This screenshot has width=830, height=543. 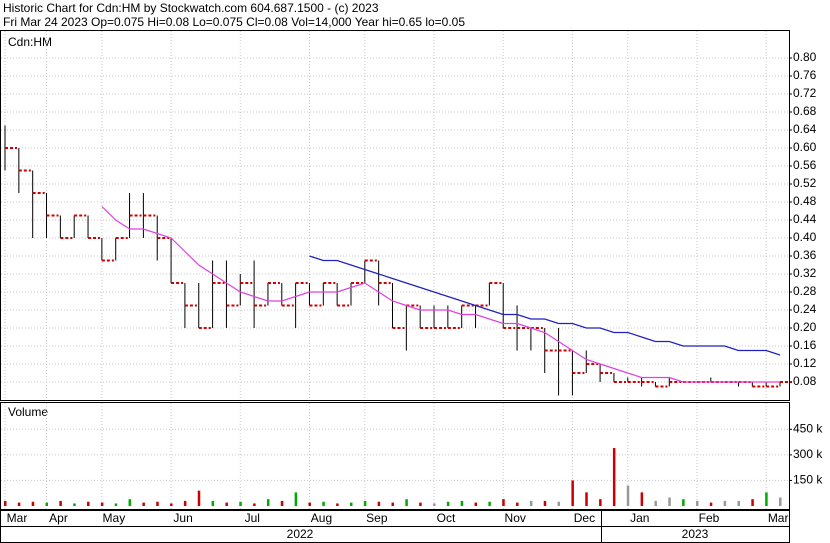 I want to click on x-tick-label: Dec, so click(x=584, y=518).